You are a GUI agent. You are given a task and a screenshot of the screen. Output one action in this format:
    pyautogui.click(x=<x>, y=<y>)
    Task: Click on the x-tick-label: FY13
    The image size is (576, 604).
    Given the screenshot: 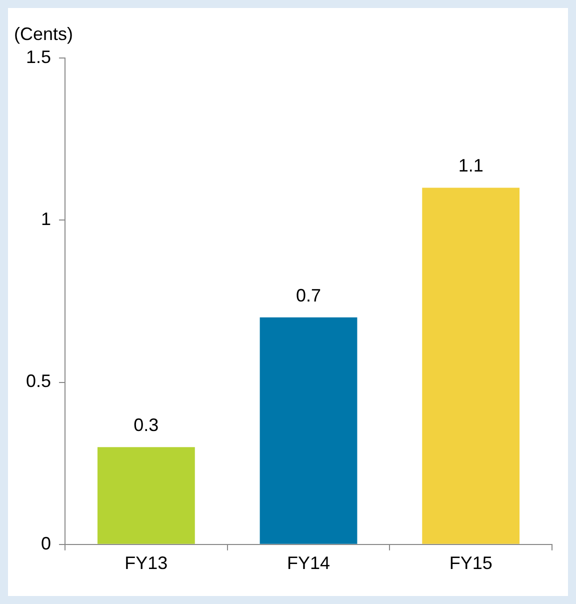 What is the action you would take?
    pyautogui.click(x=146, y=563)
    